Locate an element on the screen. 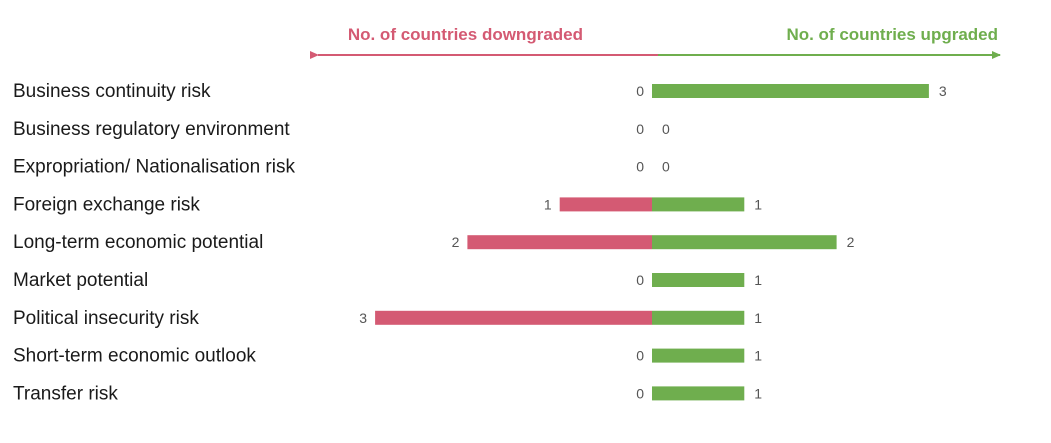 The width and height of the screenshot is (1051, 443). chart-row: Business continuity risk 0 3 is located at coordinates (480, 91).